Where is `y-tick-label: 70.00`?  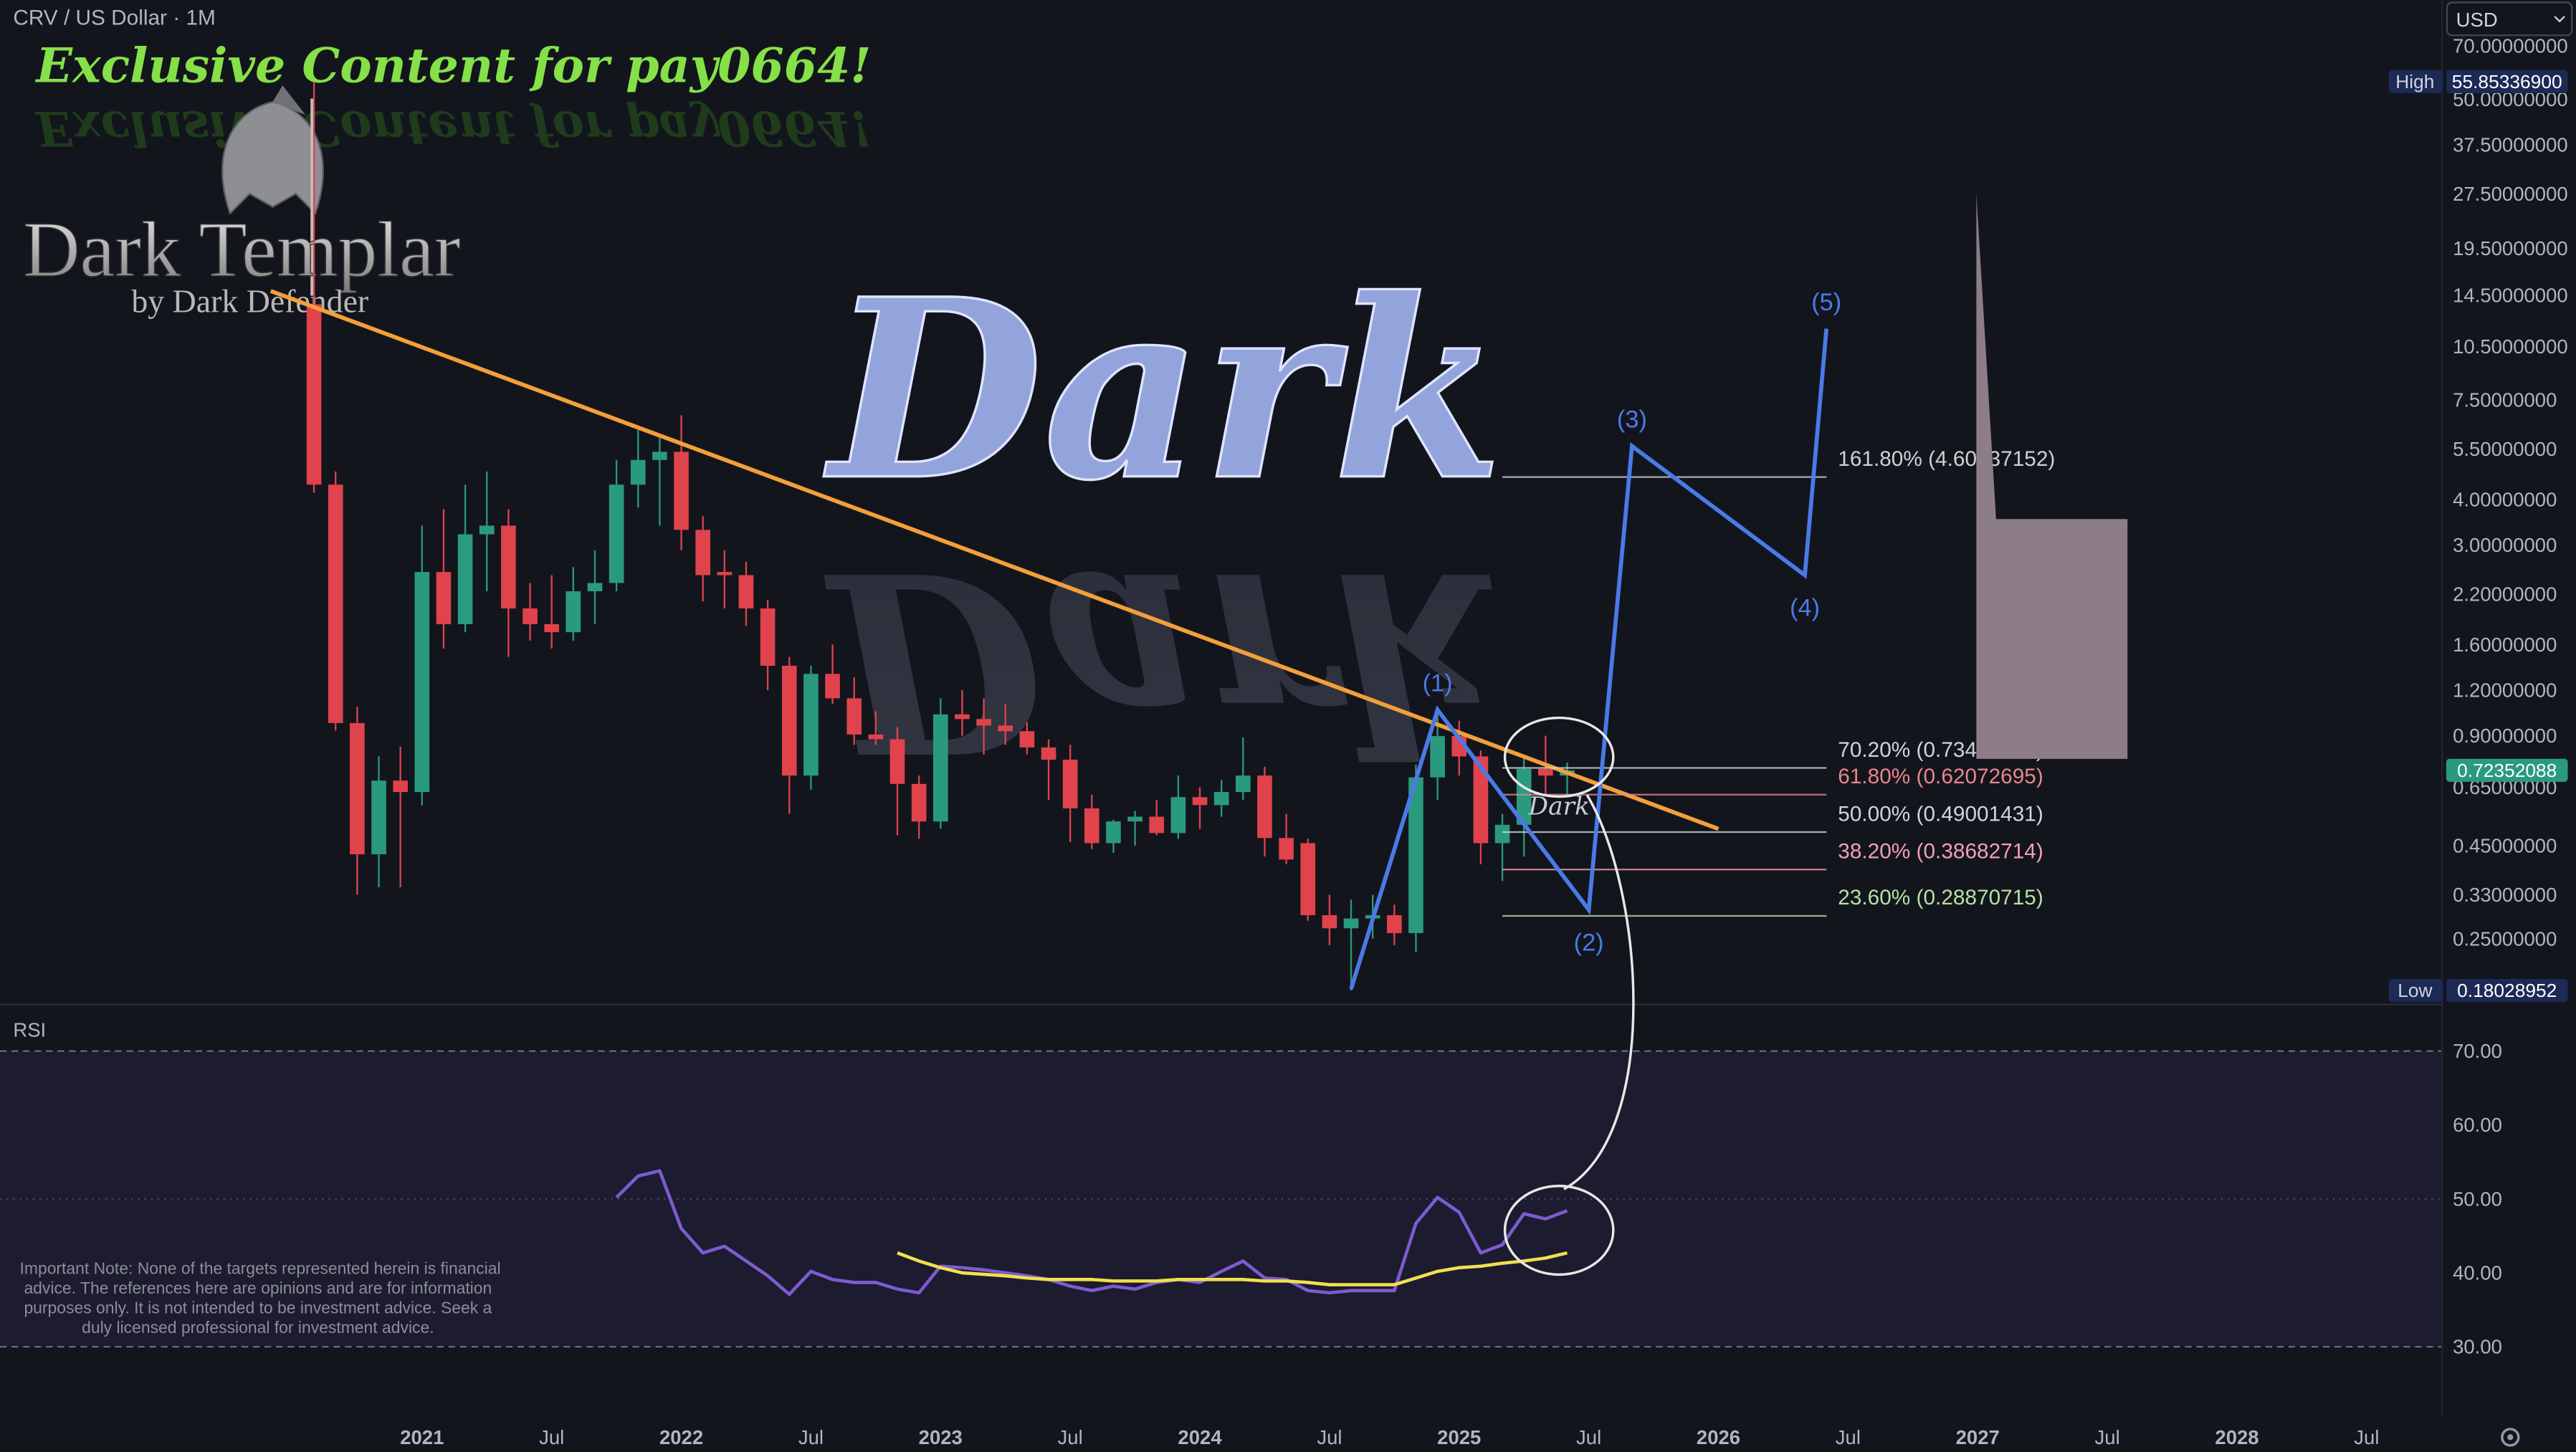
y-tick-label: 70.00 is located at coordinates (2477, 1051).